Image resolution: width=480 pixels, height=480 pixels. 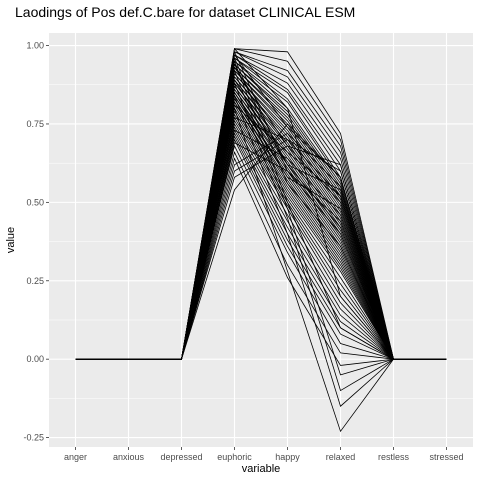 I want to click on y-tick-label: 0.25, so click(x=35, y=281).